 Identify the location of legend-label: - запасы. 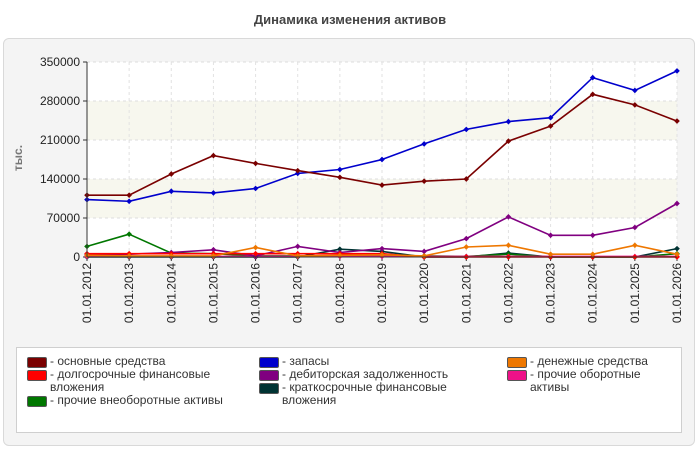
(306, 361).